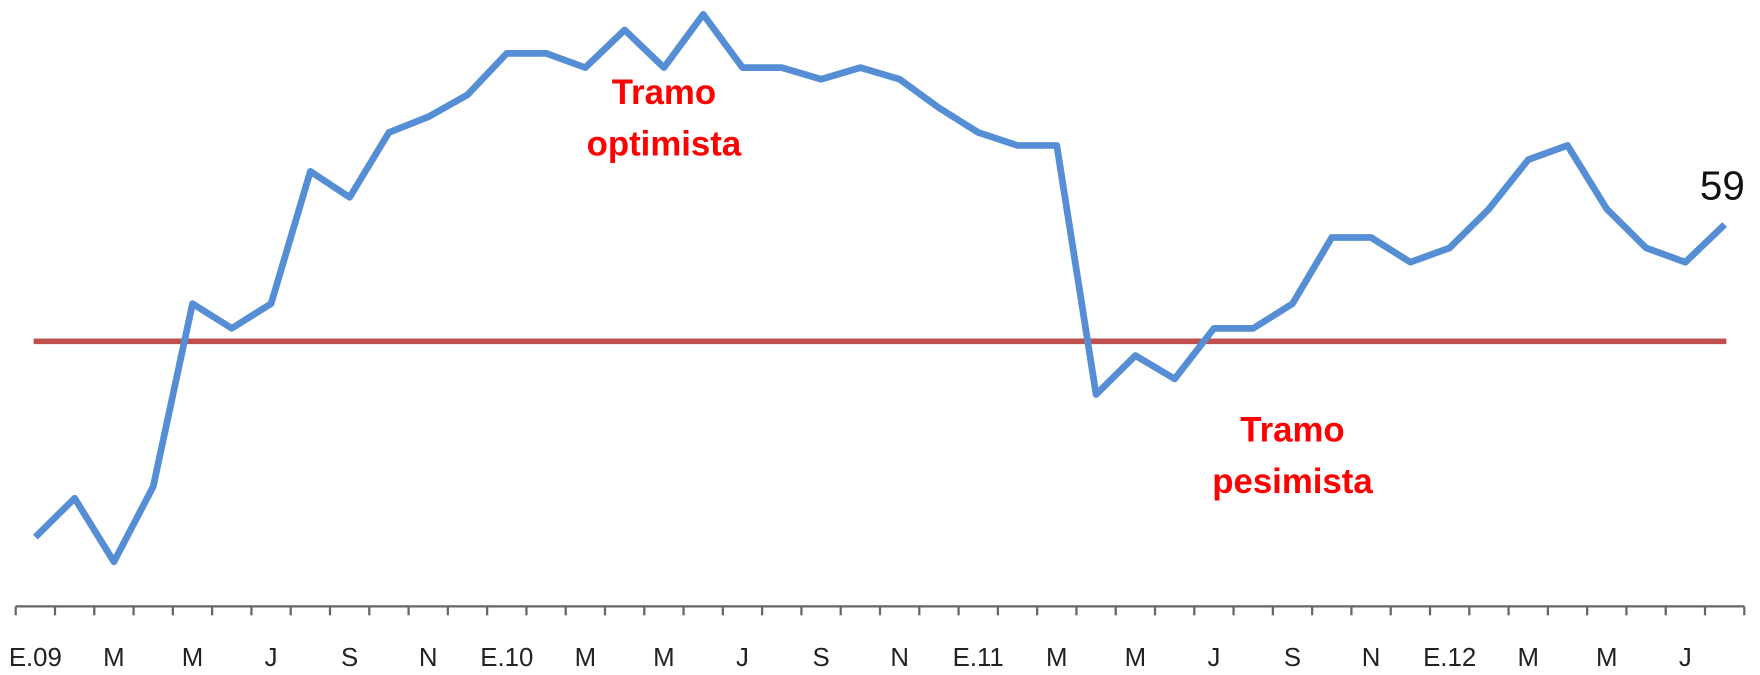 This screenshot has width=1760, height=675. What do you see at coordinates (35, 658) in the screenshot?
I see `x-tick-label: E.09` at bounding box center [35, 658].